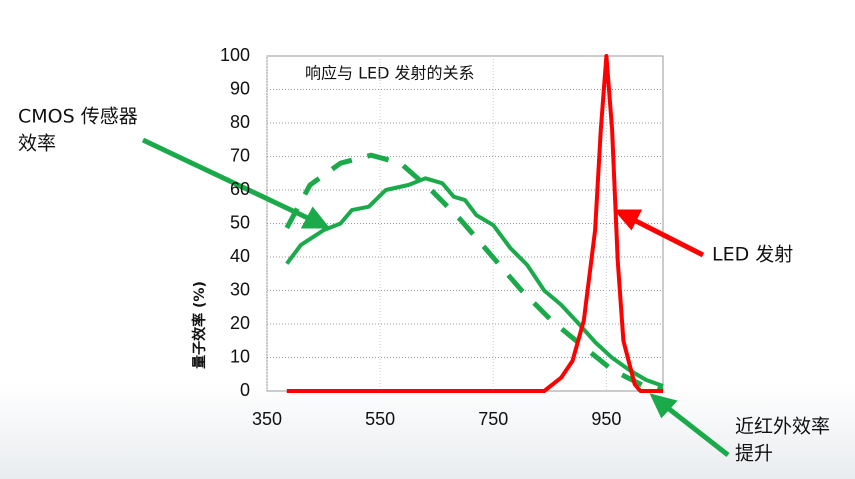 This screenshot has width=855, height=479. Describe the element at coordinates (782, 427) in the screenshot. I see `annotation: 近红外效率` at that location.